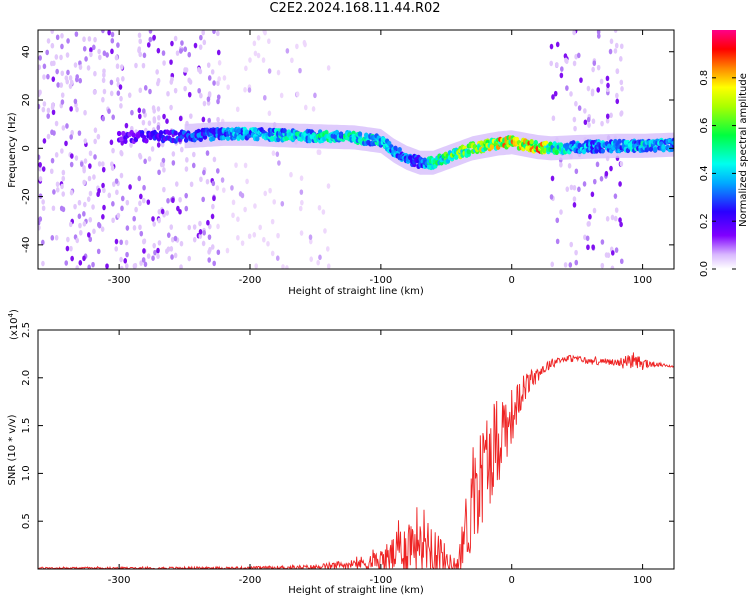  Describe the element at coordinates (250, 280) in the screenshot. I see `x-tick-label: -200` at that location.